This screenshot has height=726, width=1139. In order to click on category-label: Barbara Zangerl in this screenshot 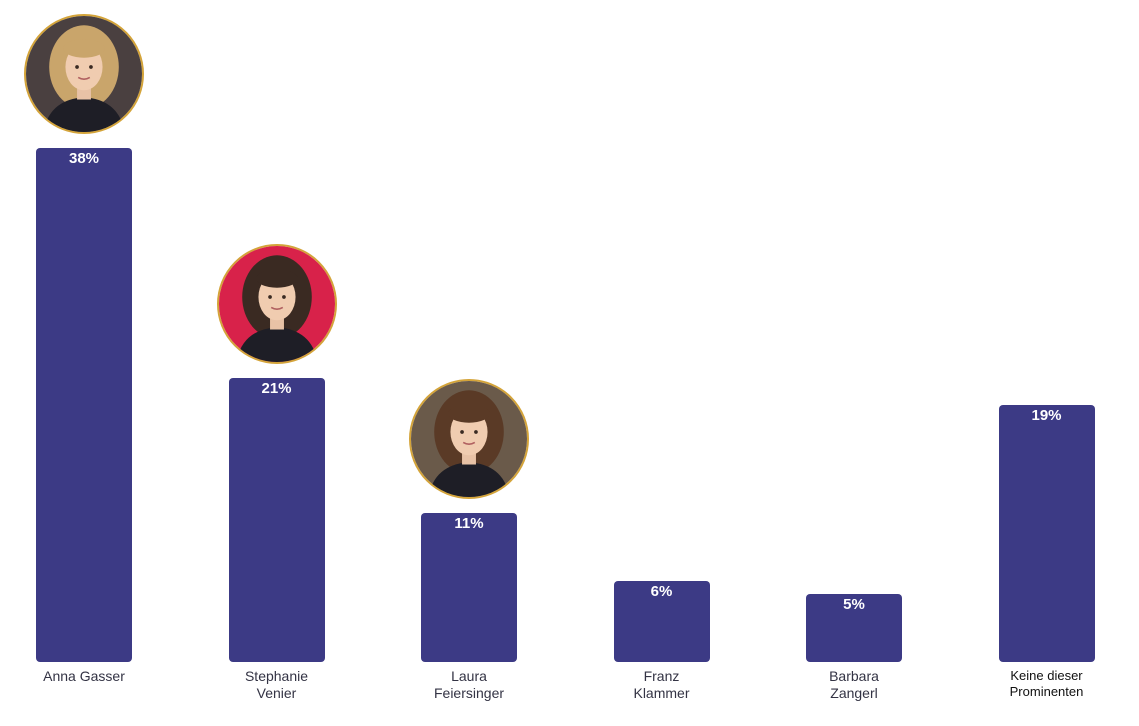, I will do `click(854, 685)`.